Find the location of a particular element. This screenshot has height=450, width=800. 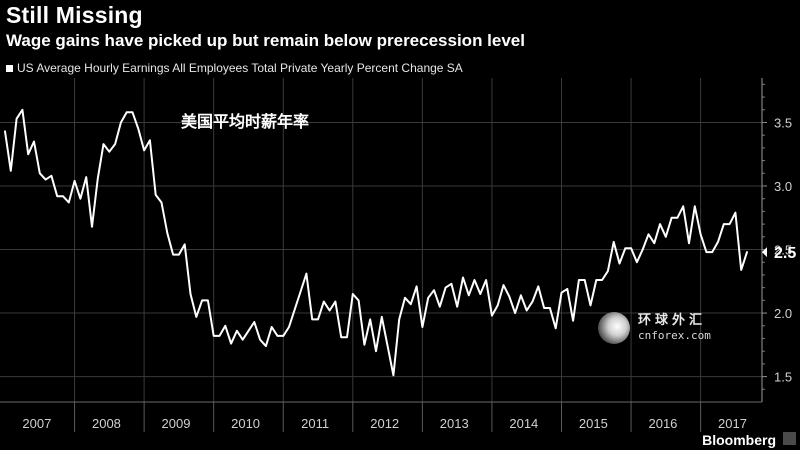

last-value-label: 2.5 is located at coordinates (785, 253).